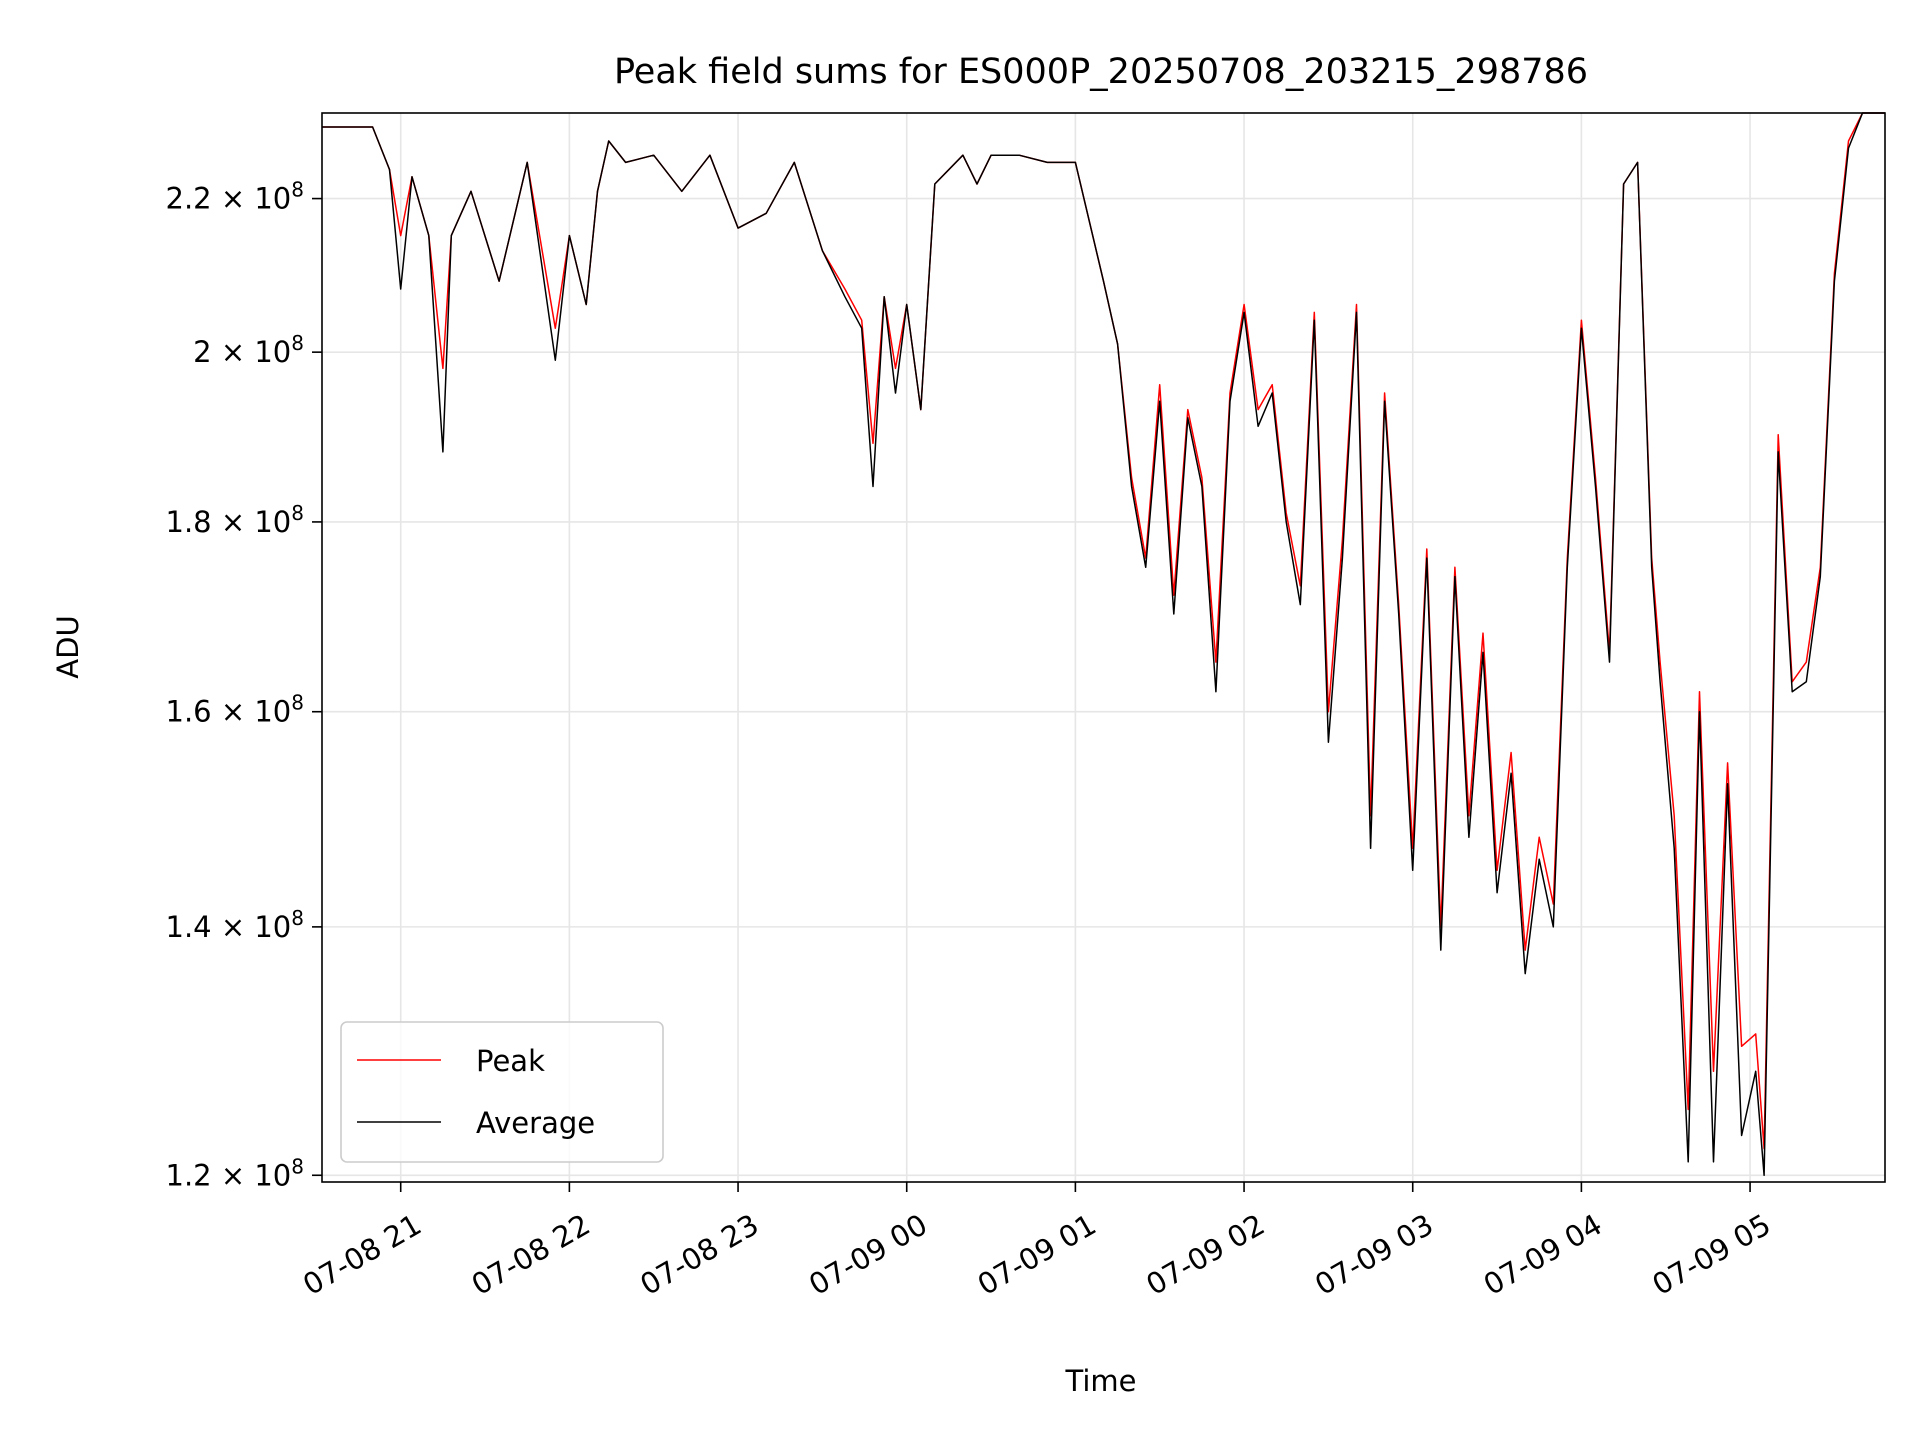 This screenshot has width=1920, height=1440. I want to click on y-axis-label: ADU, so click(68, 646).